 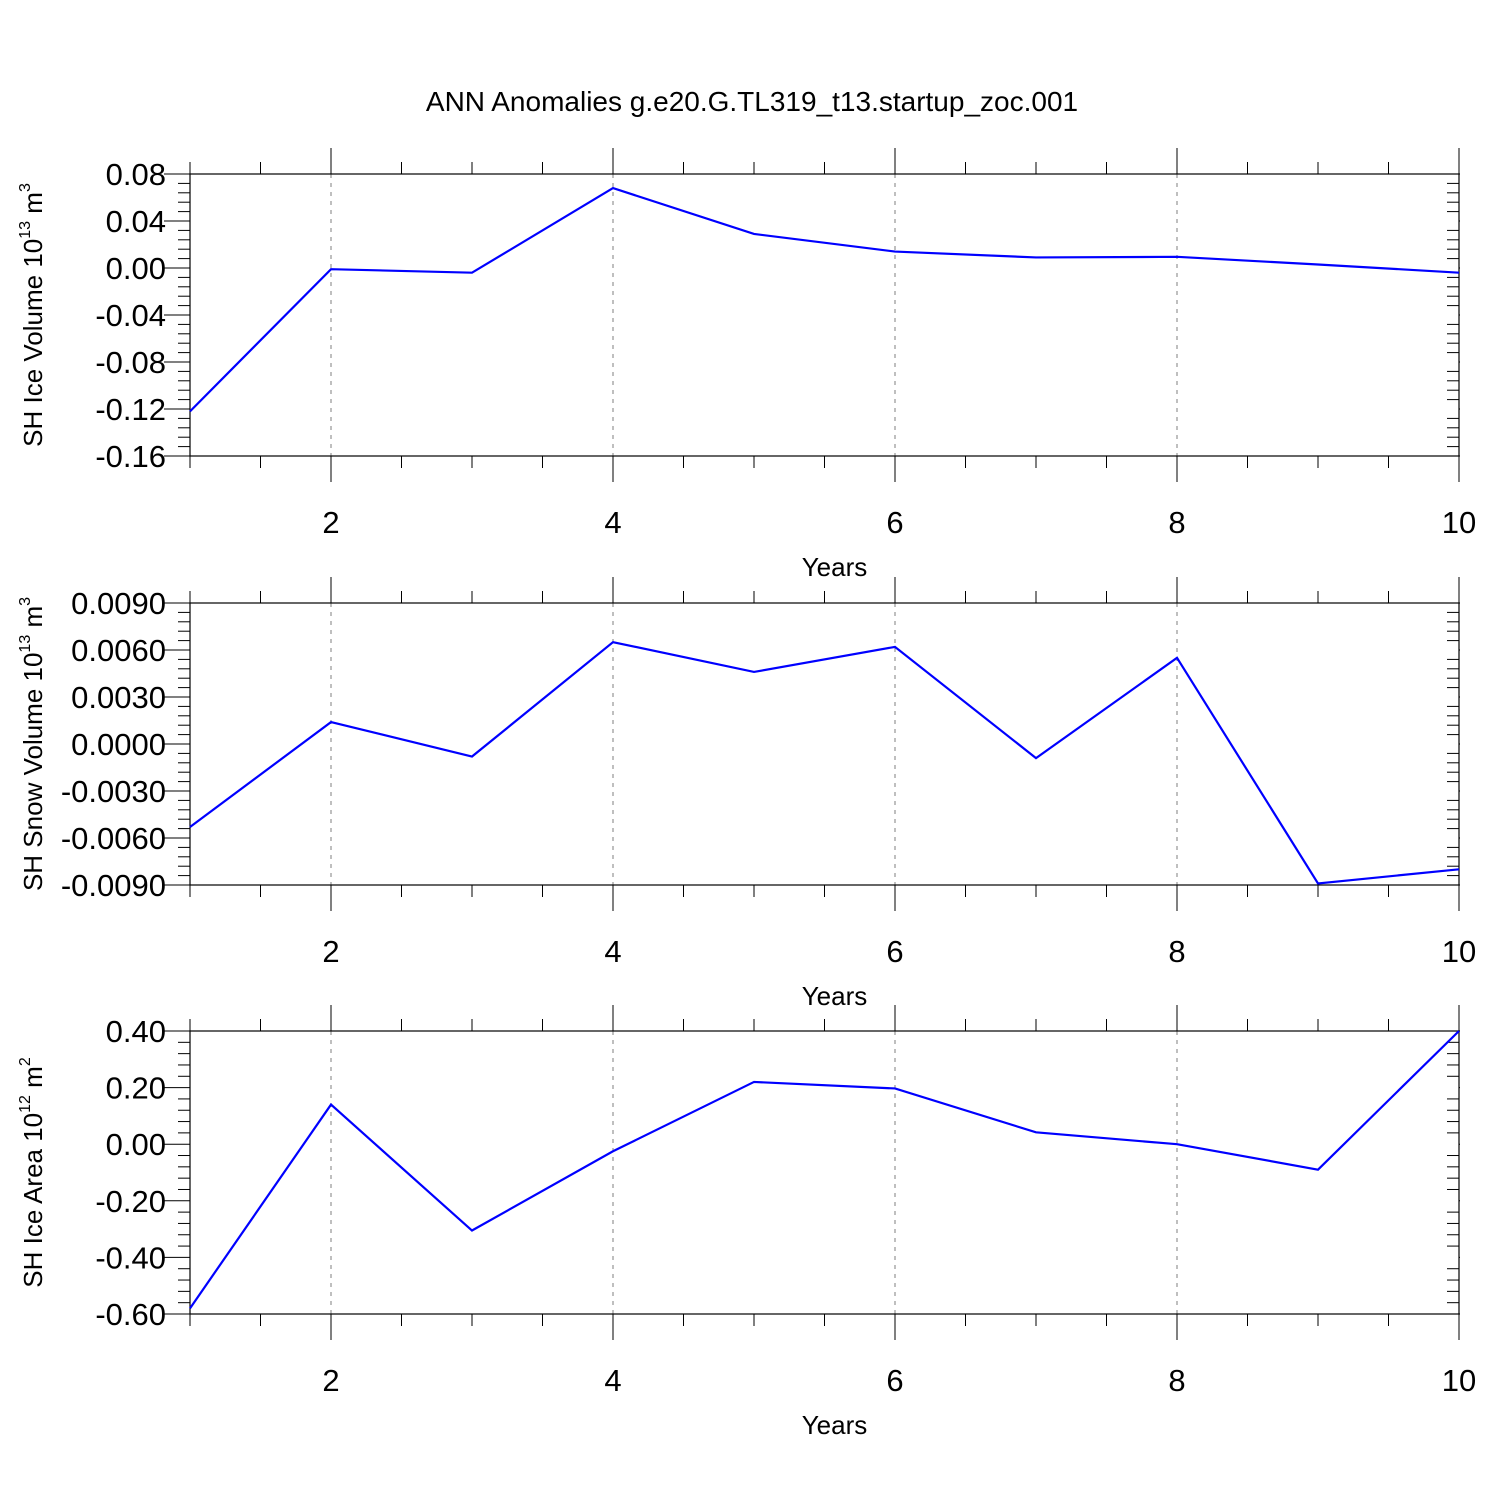 What do you see at coordinates (130, 1314) in the screenshot?
I see `y-tick-label: -0.60` at bounding box center [130, 1314].